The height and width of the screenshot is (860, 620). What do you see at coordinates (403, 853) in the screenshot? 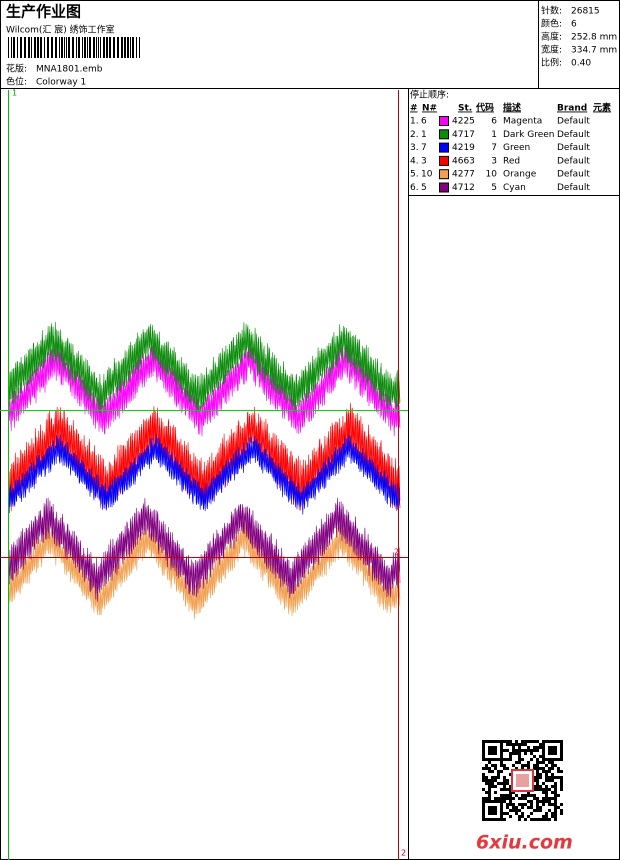
I see `marker: 2` at bounding box center [403, 853].